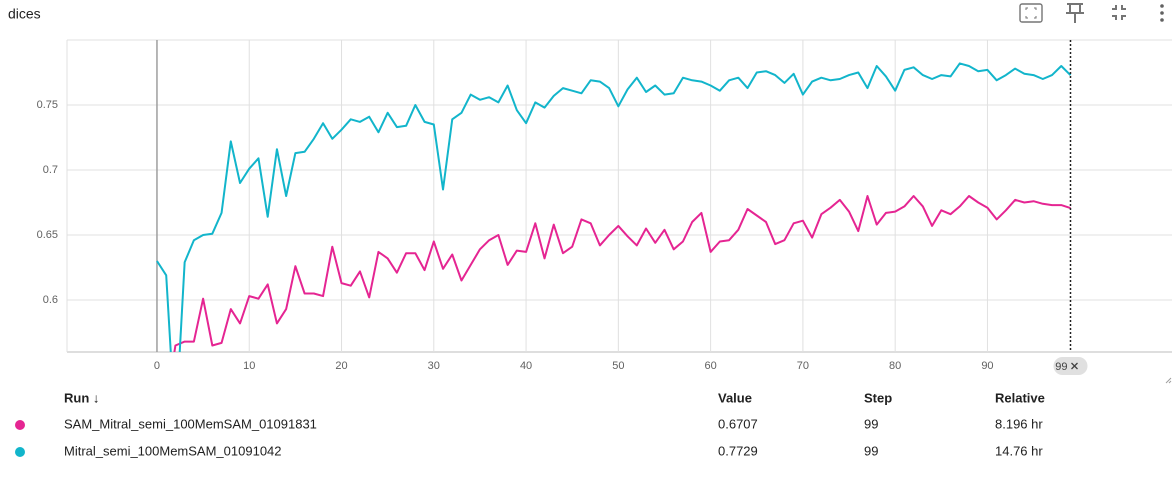 This screenshot has width=1175, height=477. I want to click on cursor-label: 99, so click(1061, 367).